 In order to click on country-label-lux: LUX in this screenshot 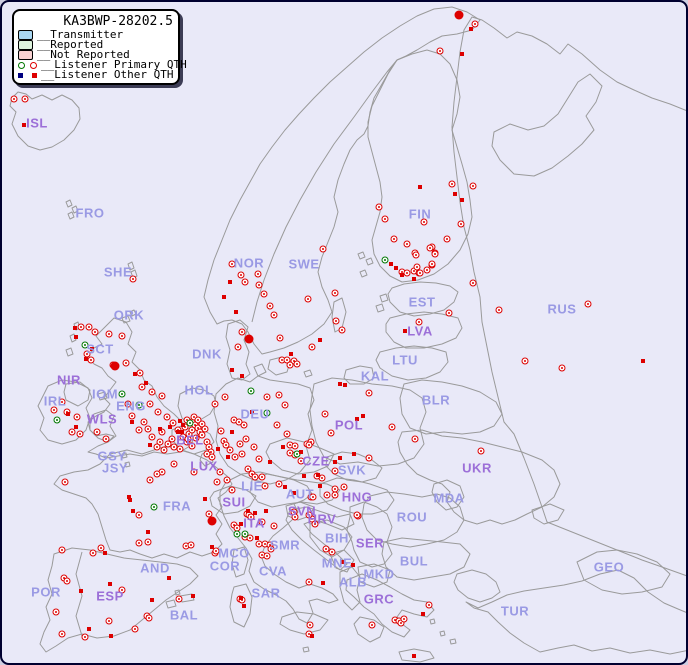, I will do `click(204, 466)`.